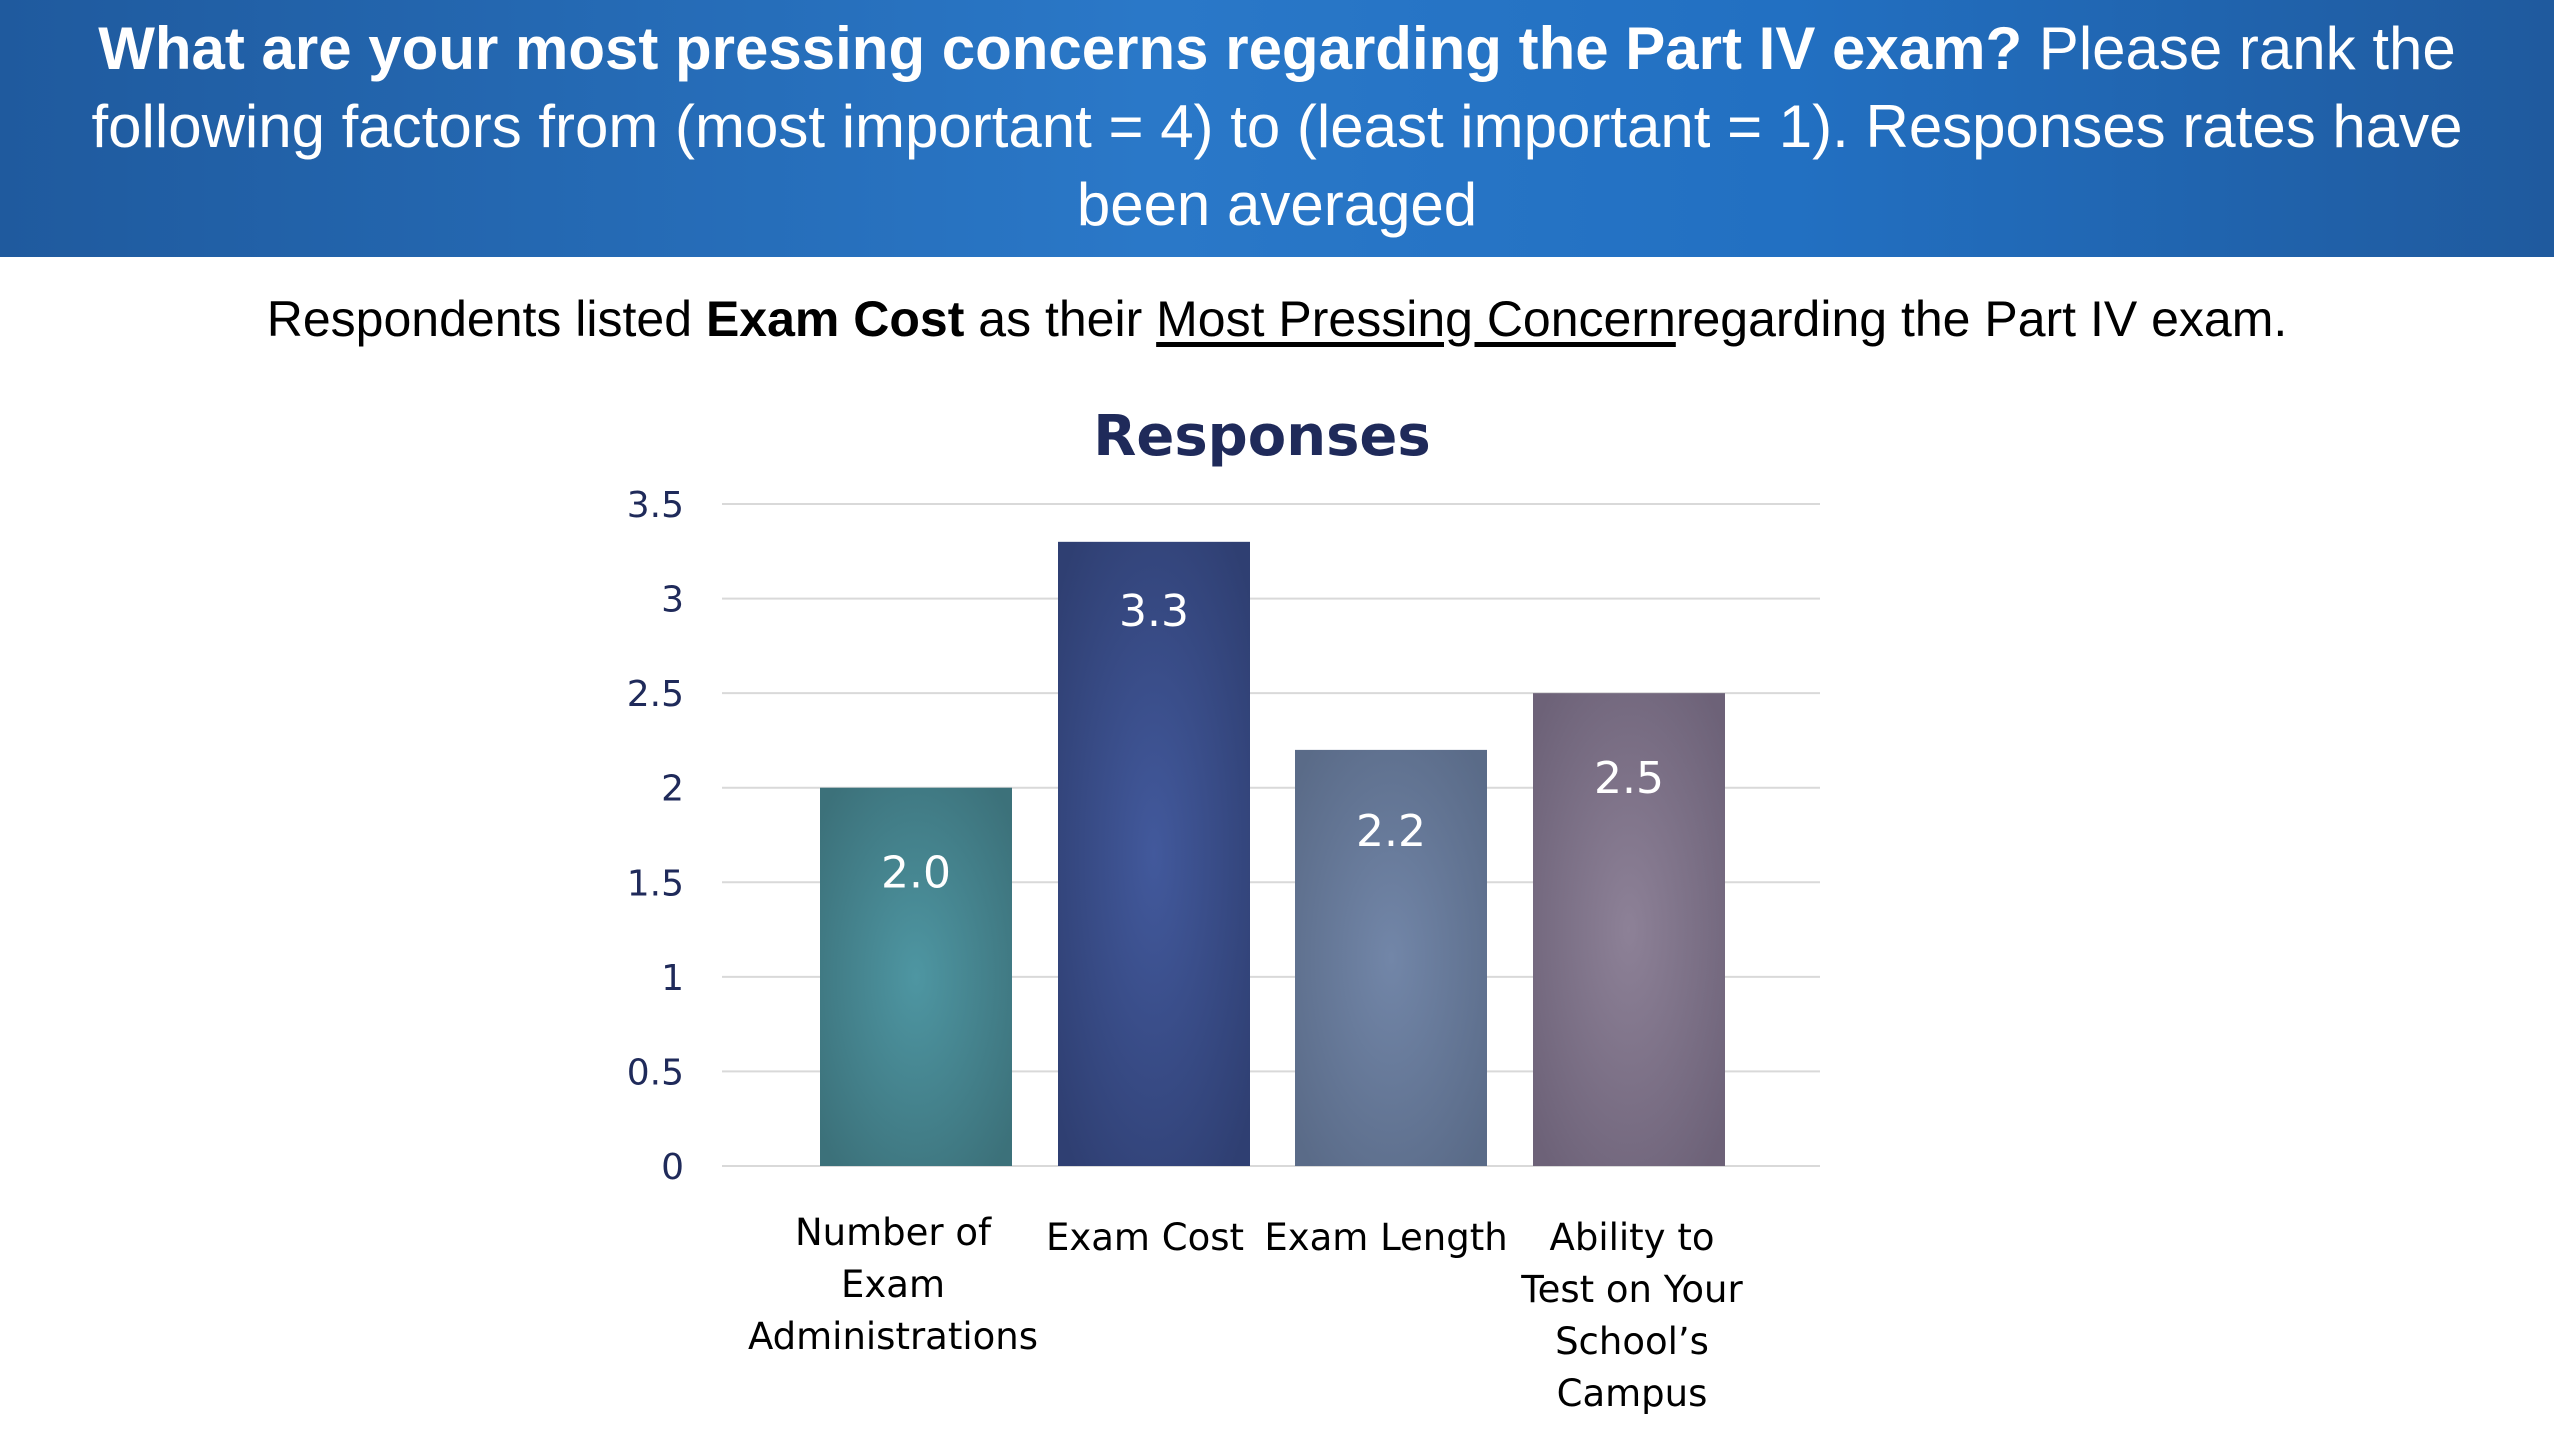 This screenshot has height=1440, width=2554. I want to click on x-tick-label: Exam Length, so click(1385, 1237).